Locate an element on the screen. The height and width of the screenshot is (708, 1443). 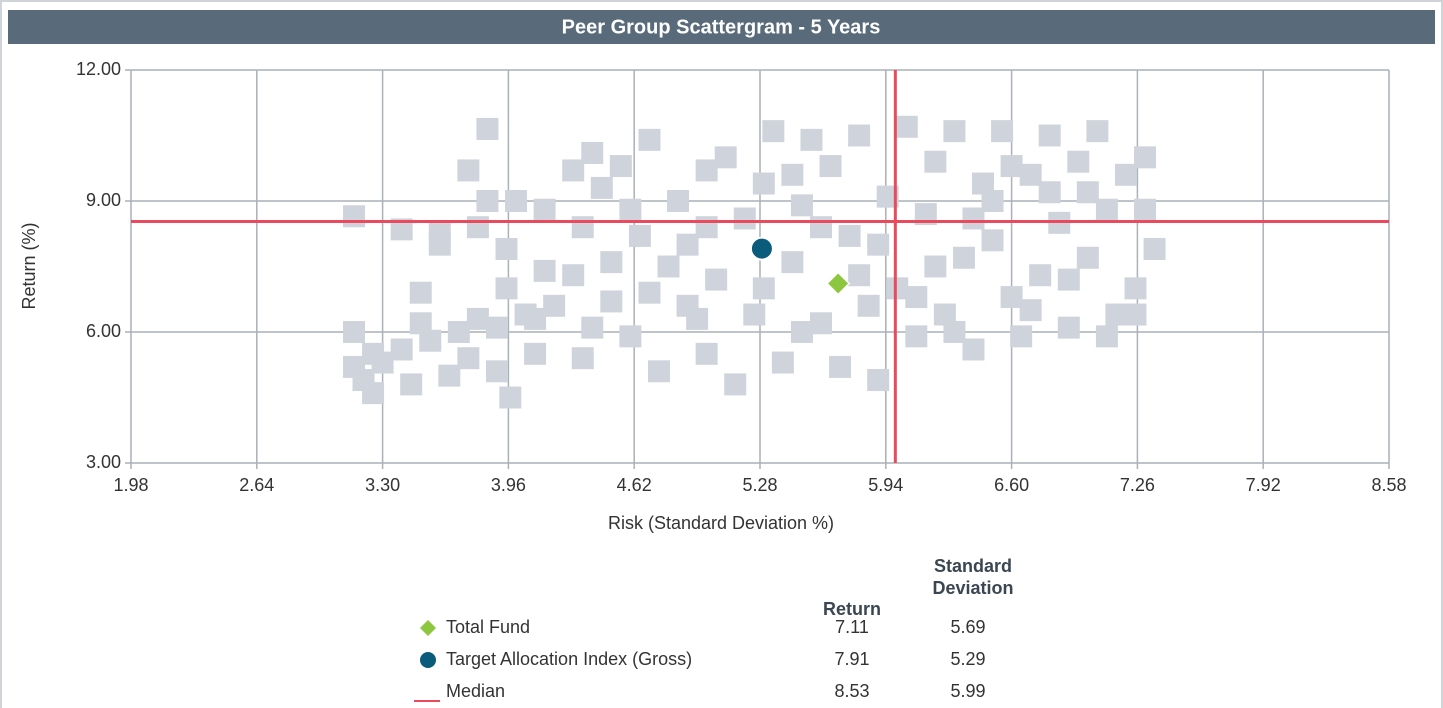
chart-title: Peer Group Scattergram - 5 Years is located at coordinates (721, 27).